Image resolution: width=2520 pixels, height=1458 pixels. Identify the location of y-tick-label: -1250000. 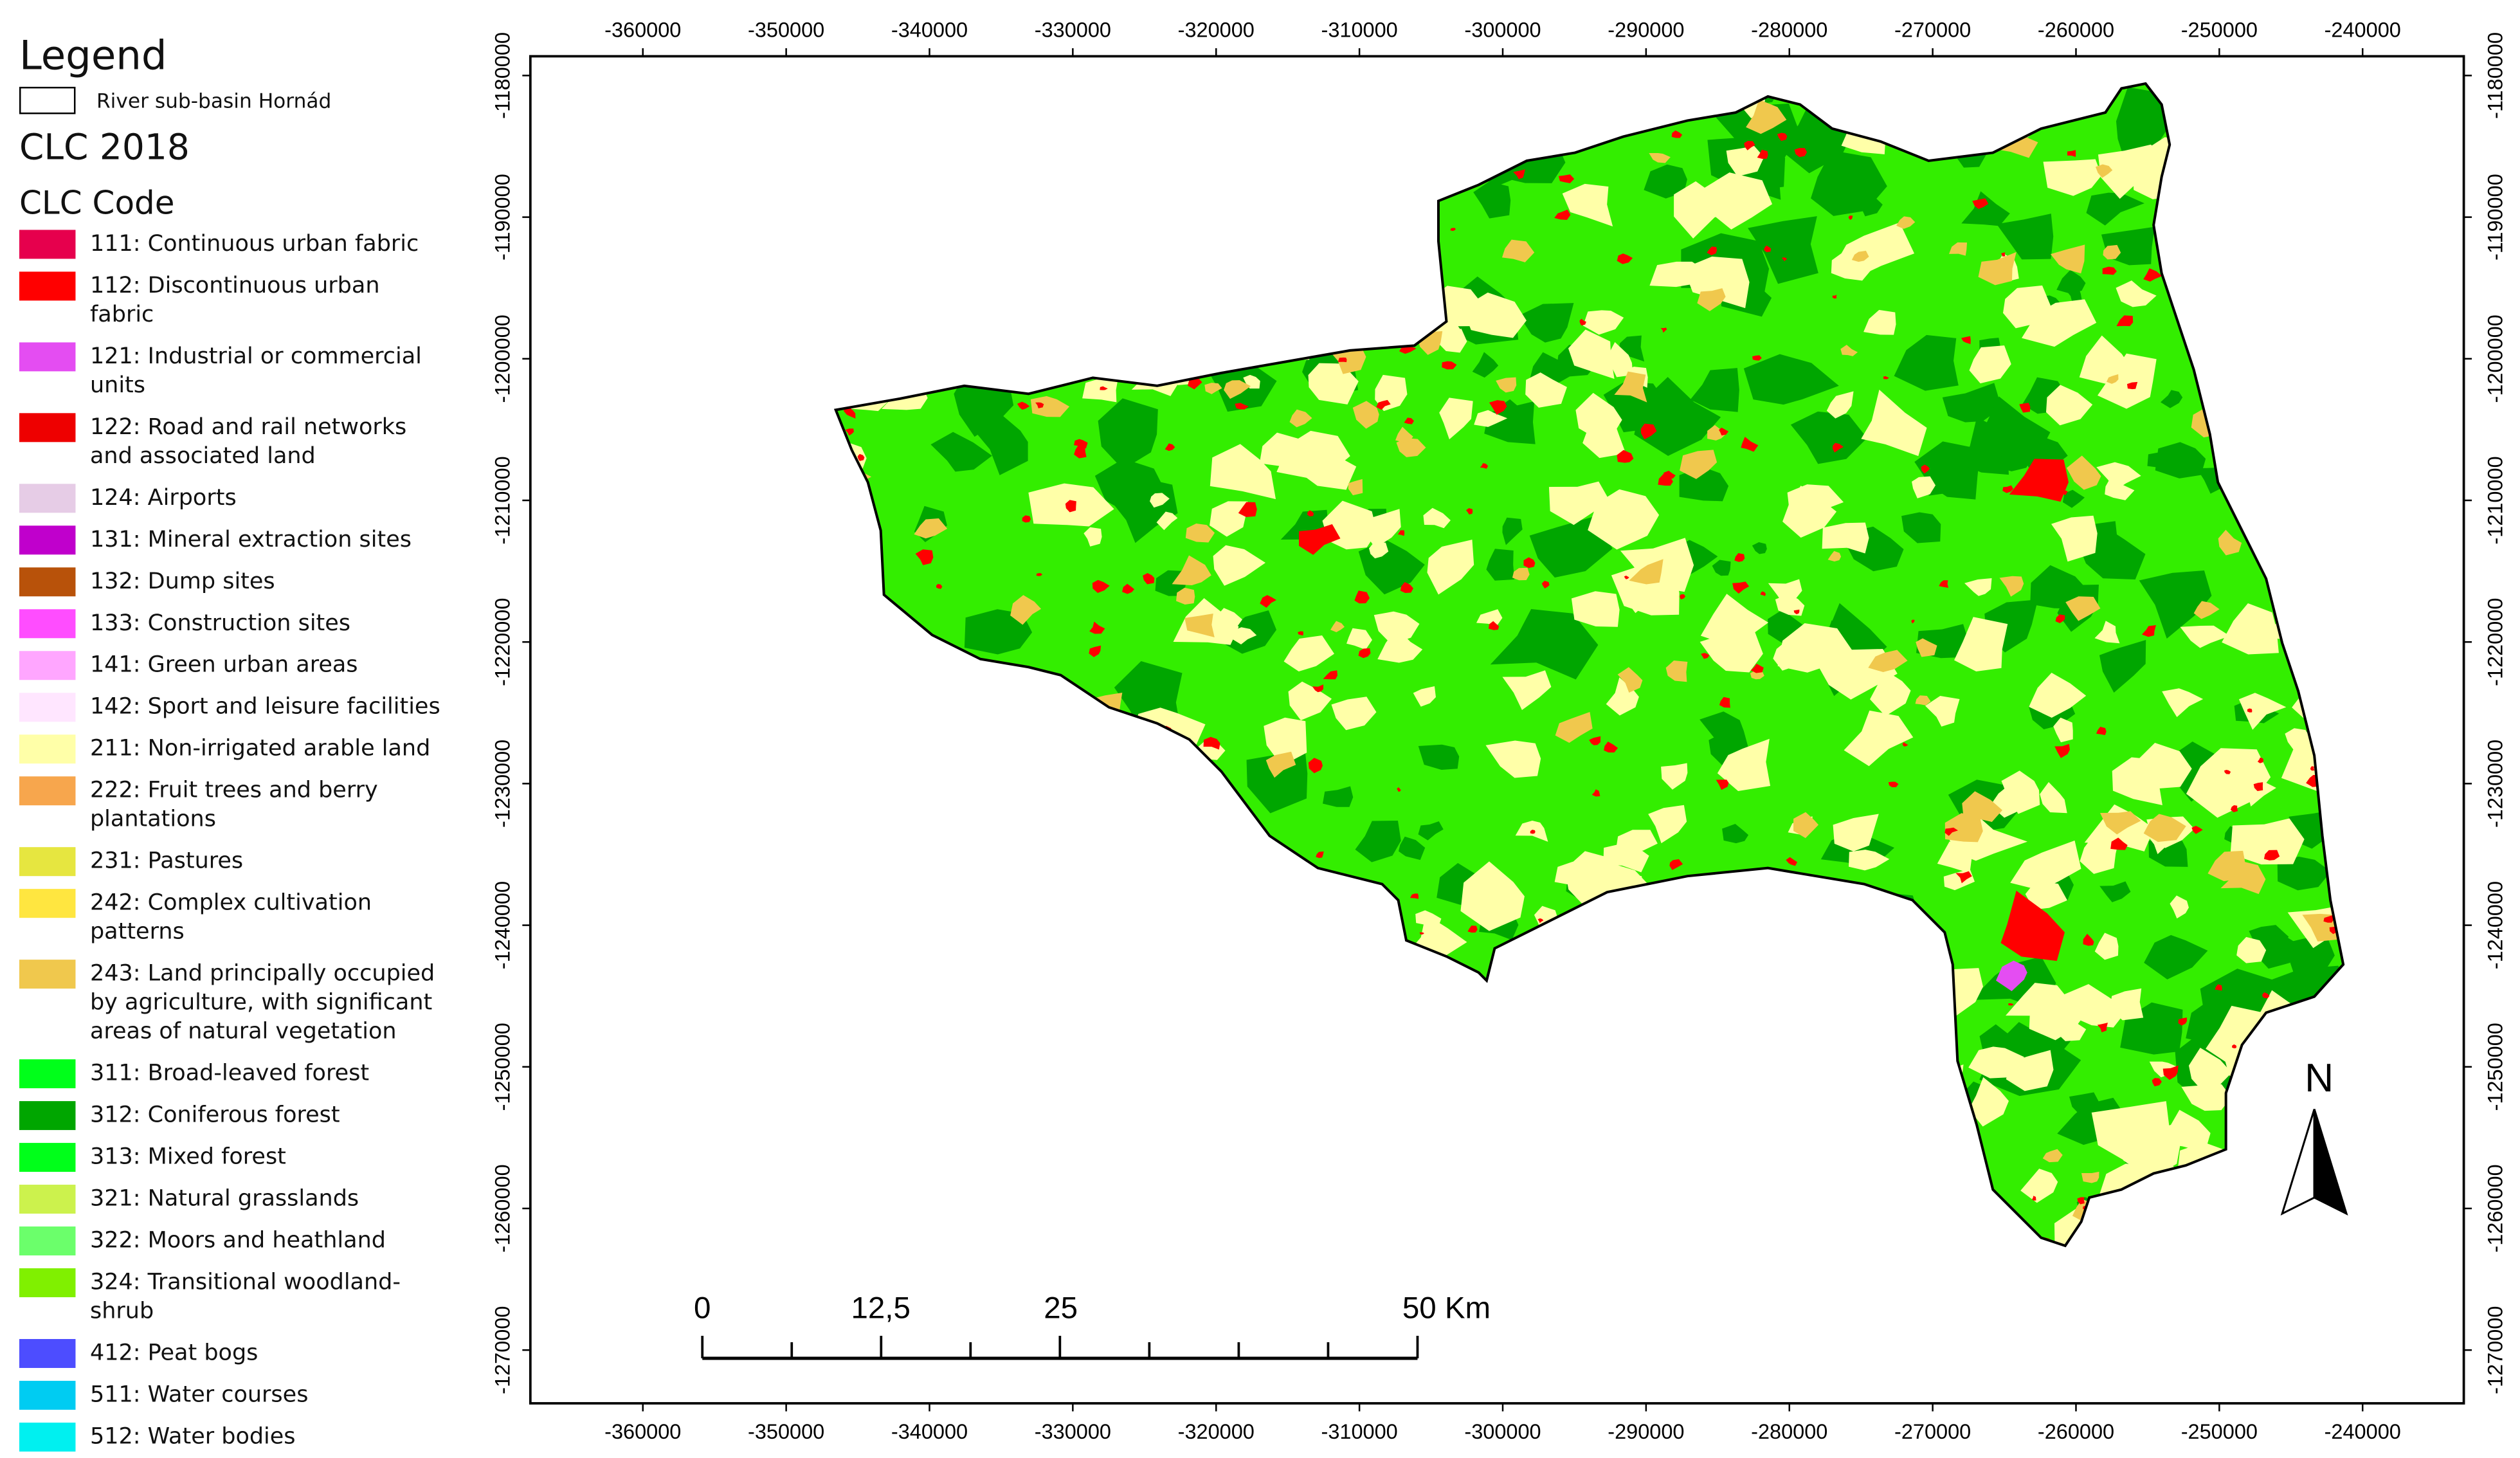
(2495, 1067).